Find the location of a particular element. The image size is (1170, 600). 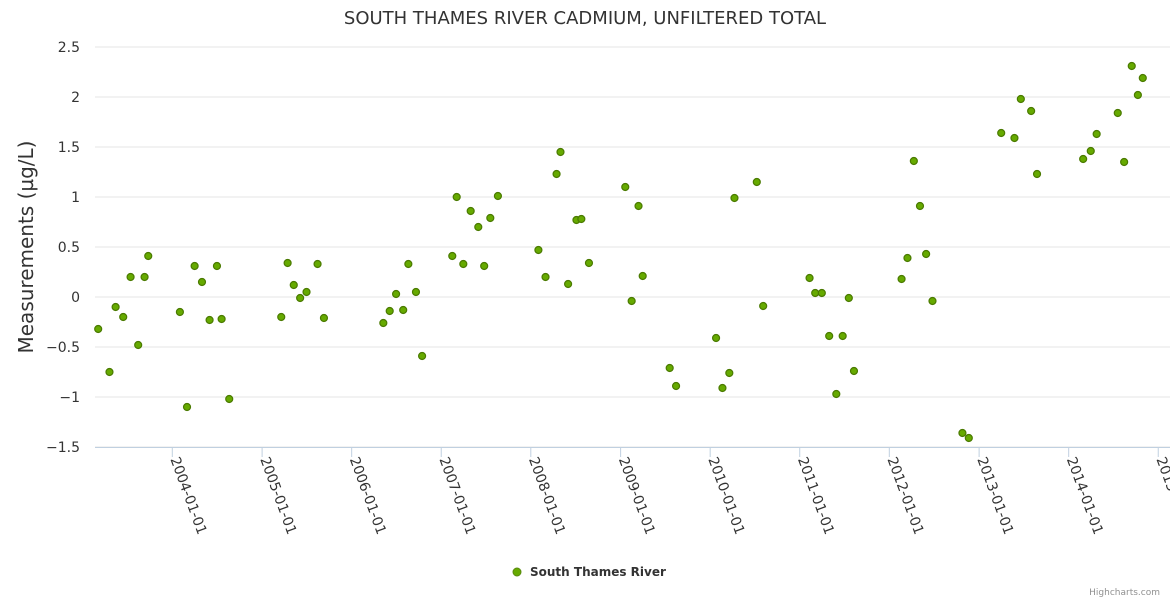

y-tick-label: 2 is located at coordinates (75, 98).